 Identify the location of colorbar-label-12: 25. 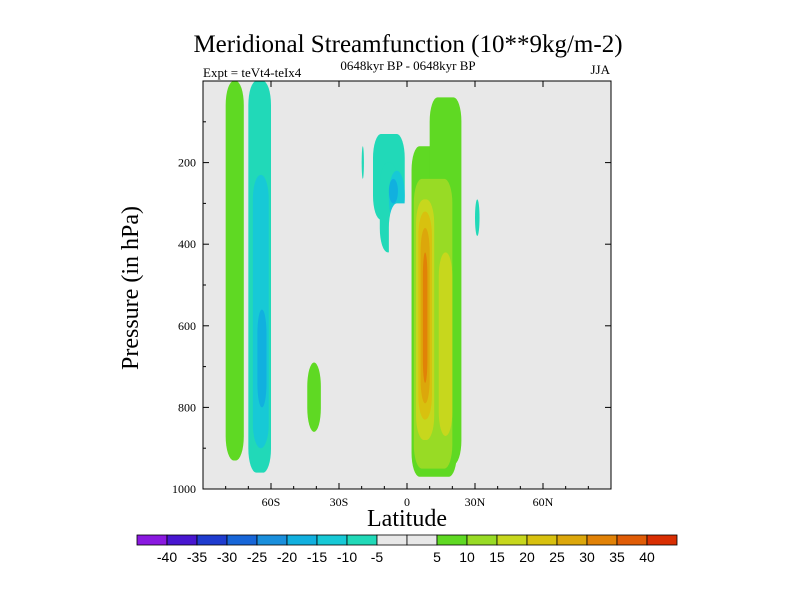
(557, 557).